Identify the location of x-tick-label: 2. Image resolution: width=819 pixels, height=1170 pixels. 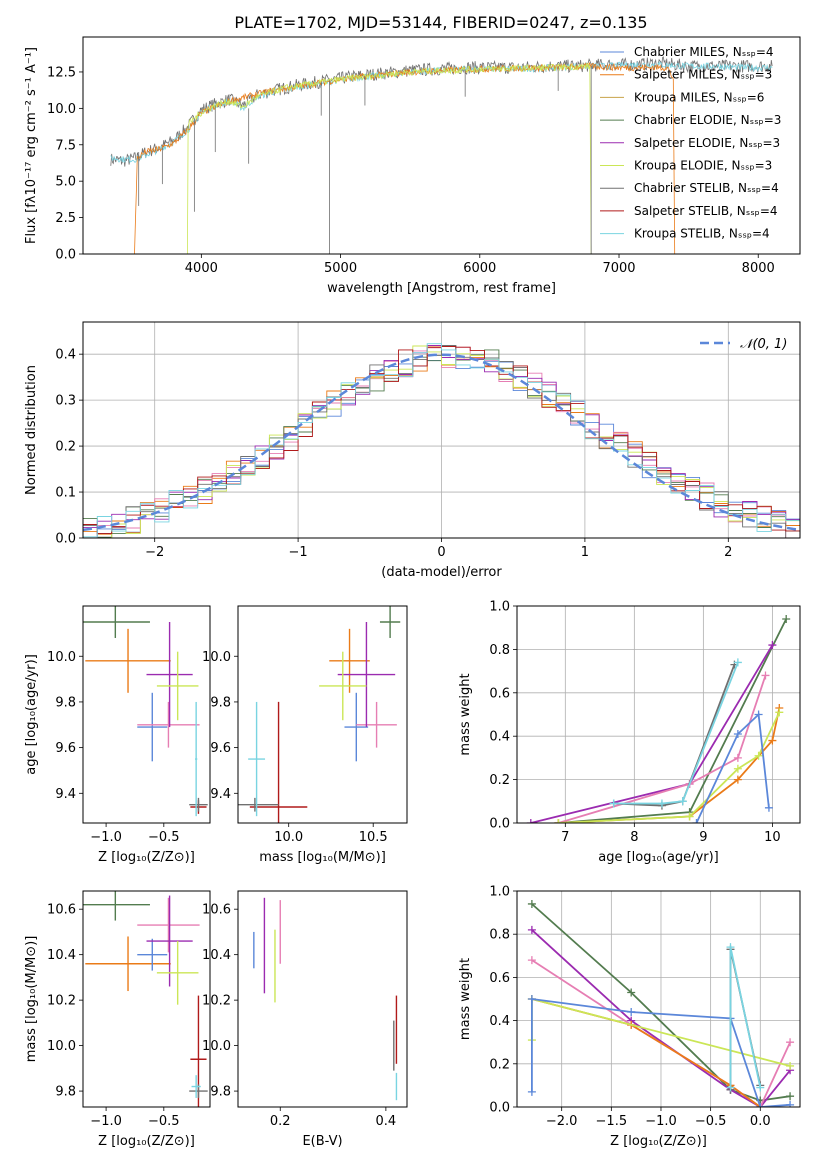
(728, 552).